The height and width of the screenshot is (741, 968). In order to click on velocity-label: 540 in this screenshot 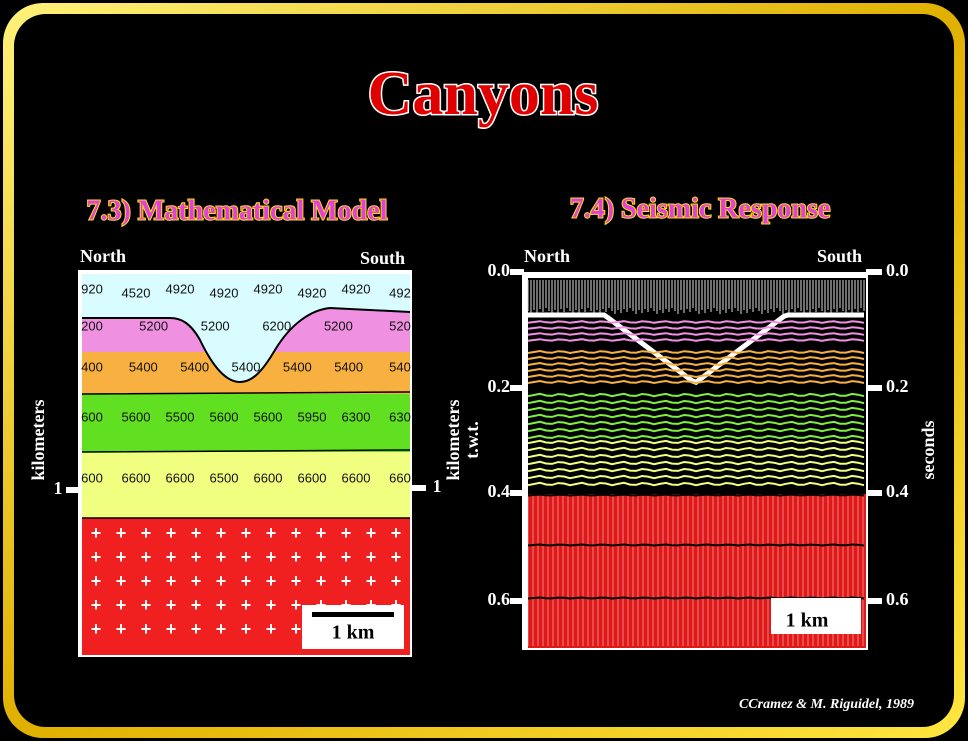, I will do `click(400, 366)`.